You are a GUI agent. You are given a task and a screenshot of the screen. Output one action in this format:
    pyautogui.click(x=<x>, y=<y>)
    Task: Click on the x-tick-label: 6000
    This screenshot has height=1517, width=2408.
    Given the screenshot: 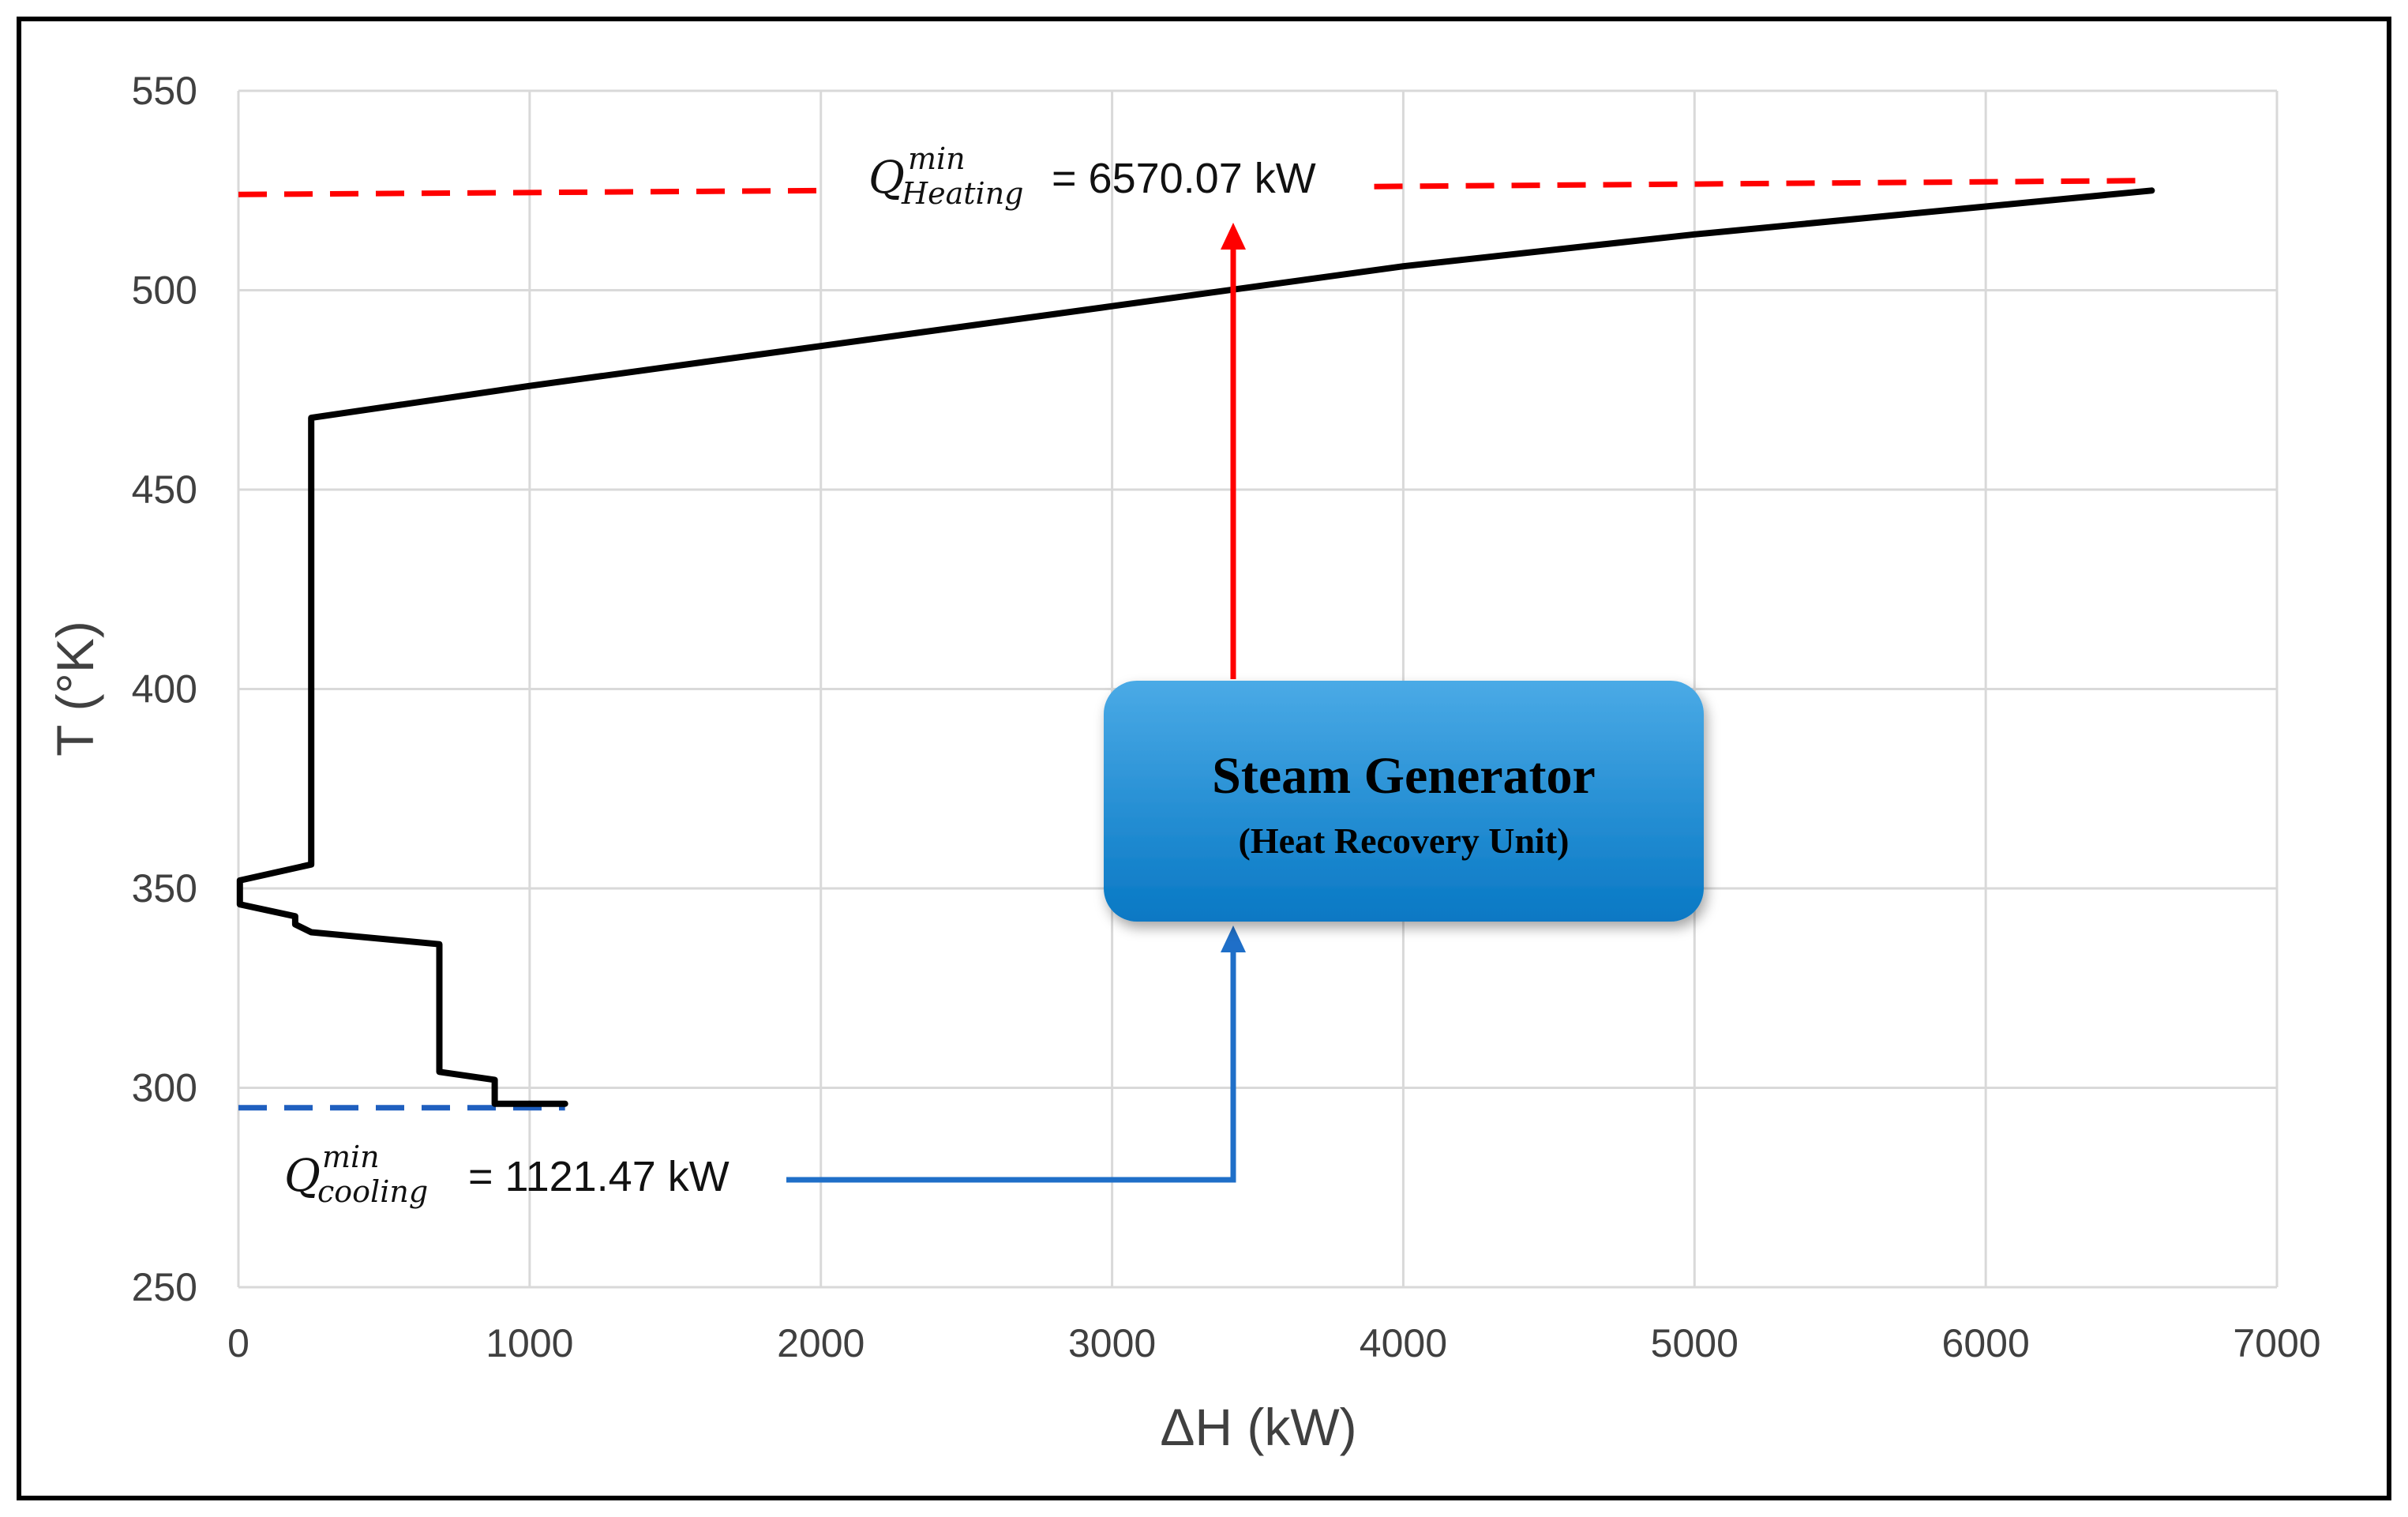 What is the action you would take?
    pyautogui.click(x=1986, y=1343)
    